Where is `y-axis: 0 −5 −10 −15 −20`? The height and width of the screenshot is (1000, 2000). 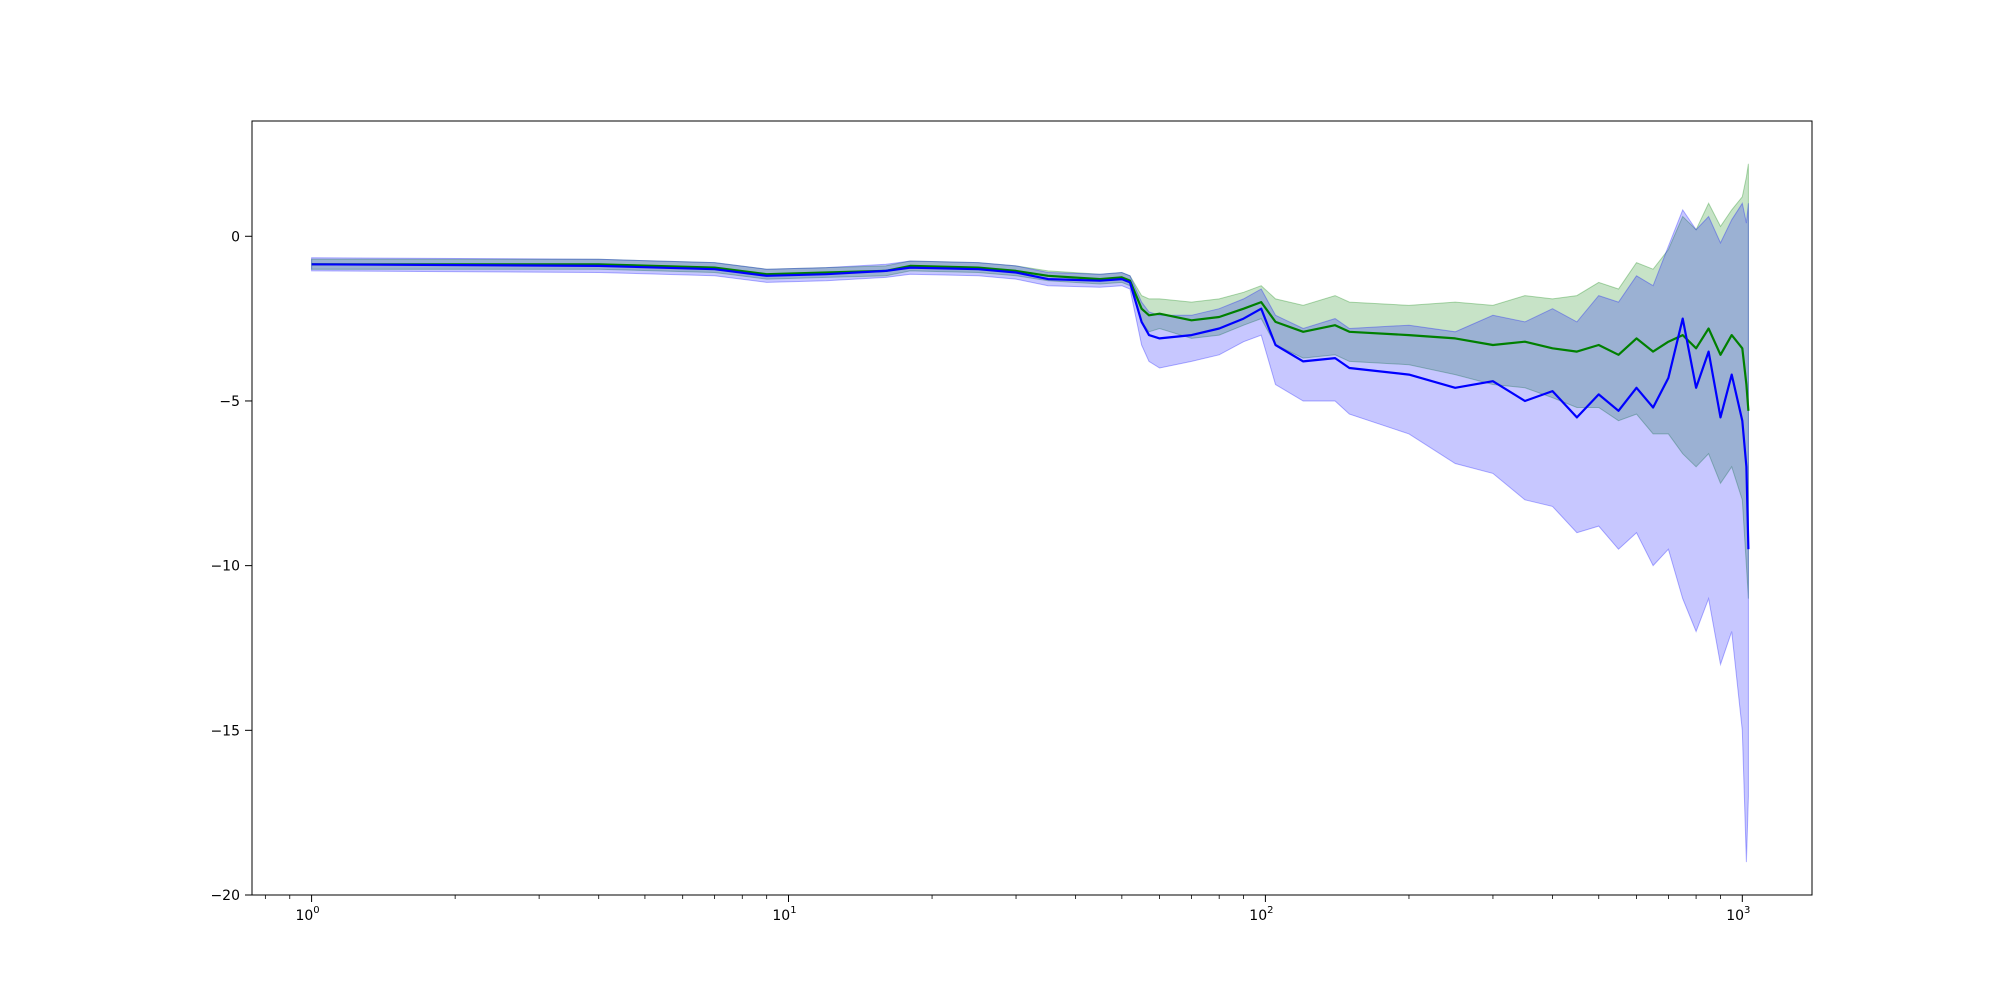
y-axis: 0 −5 −10 −15 −20 is located at coordinates (231, 566).